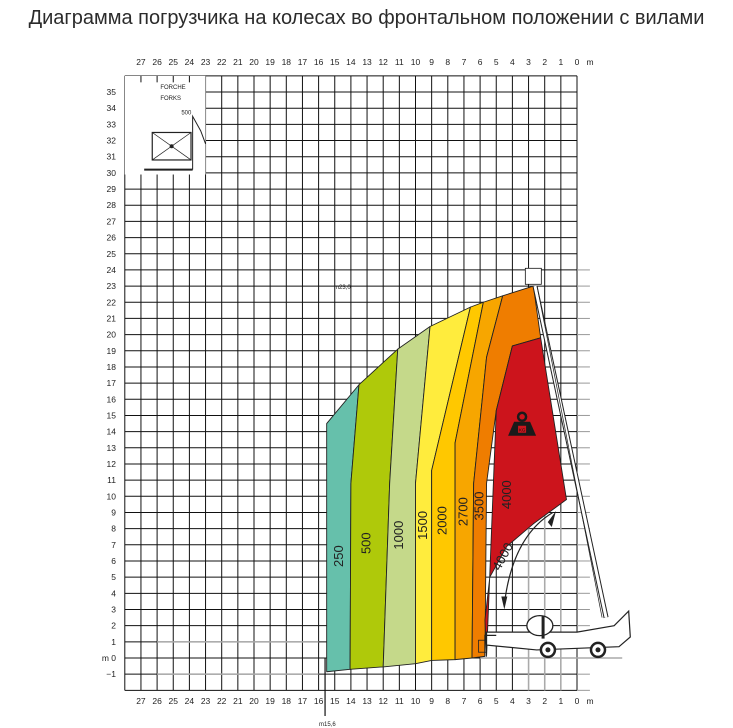  I want to click on max-height-marker, so click(533, 276).